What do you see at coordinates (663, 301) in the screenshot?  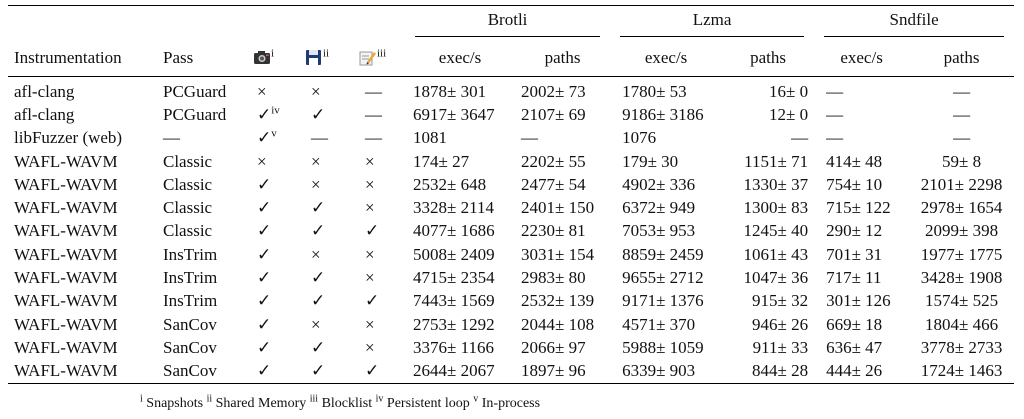 I see `table-cell: 9171± 1376` at bounding box center [663, 301].